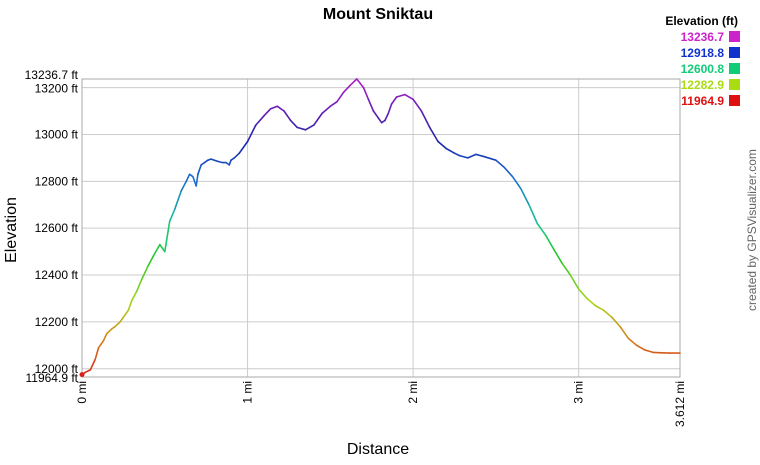 This screenshot has width=760, height=465. I want to click on credit-text: created by GPSVisualizer.com, so click(752, 230).